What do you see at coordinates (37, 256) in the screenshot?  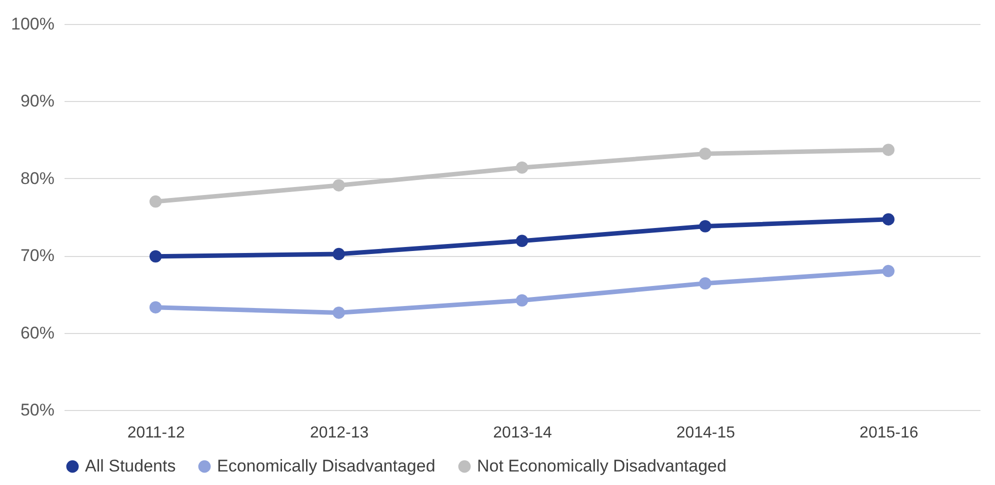 I see `y-tick-label: 70%` at bounding box center [37, 256].